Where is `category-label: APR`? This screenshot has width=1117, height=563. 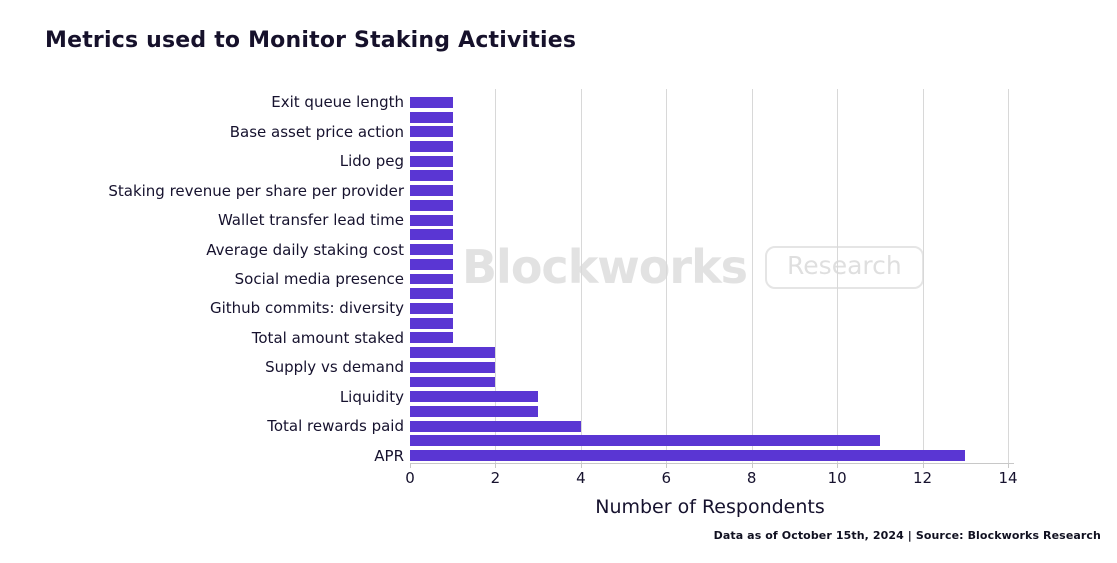
category-label: APR is located at coordinates (389, 455).